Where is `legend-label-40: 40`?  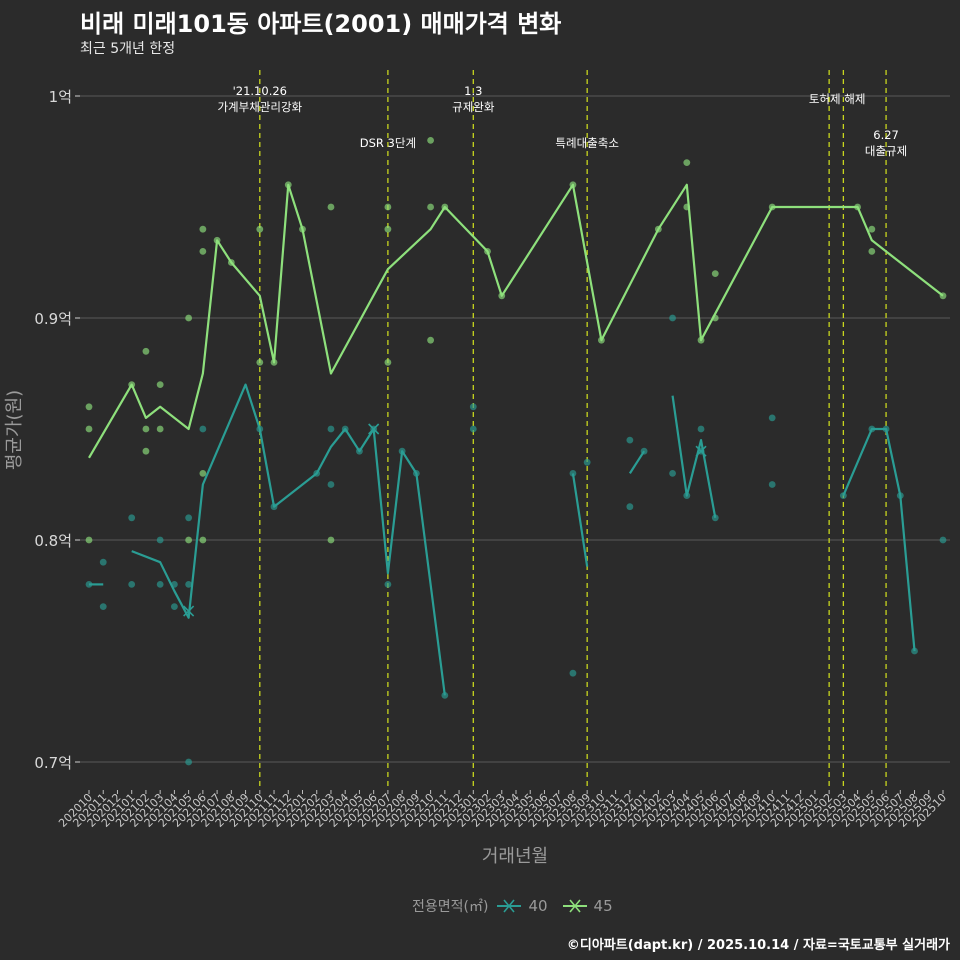 legend-label-40: 40 is located at coordinates (538, 906).